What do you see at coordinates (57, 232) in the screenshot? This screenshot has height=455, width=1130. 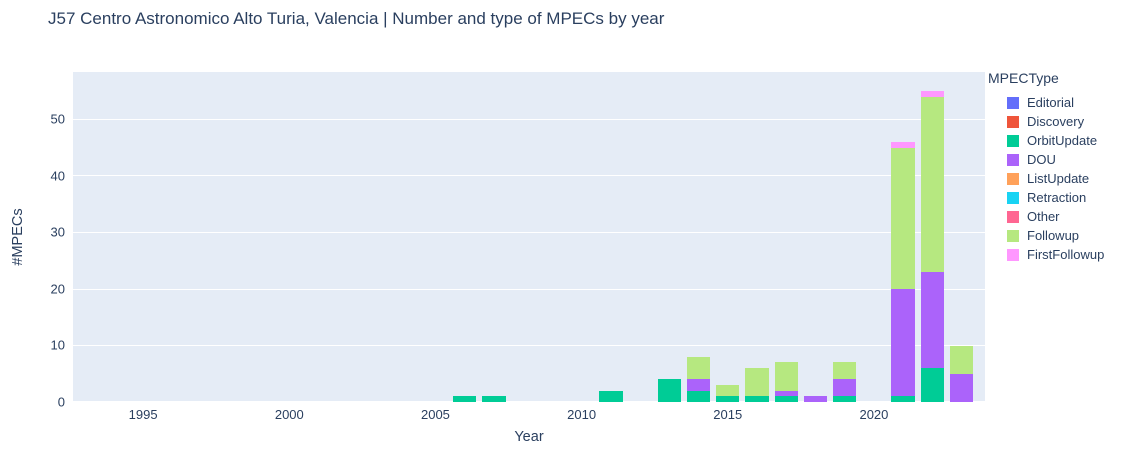 I see `y-tick-label-30: 30` at bounding box center [57, 232].